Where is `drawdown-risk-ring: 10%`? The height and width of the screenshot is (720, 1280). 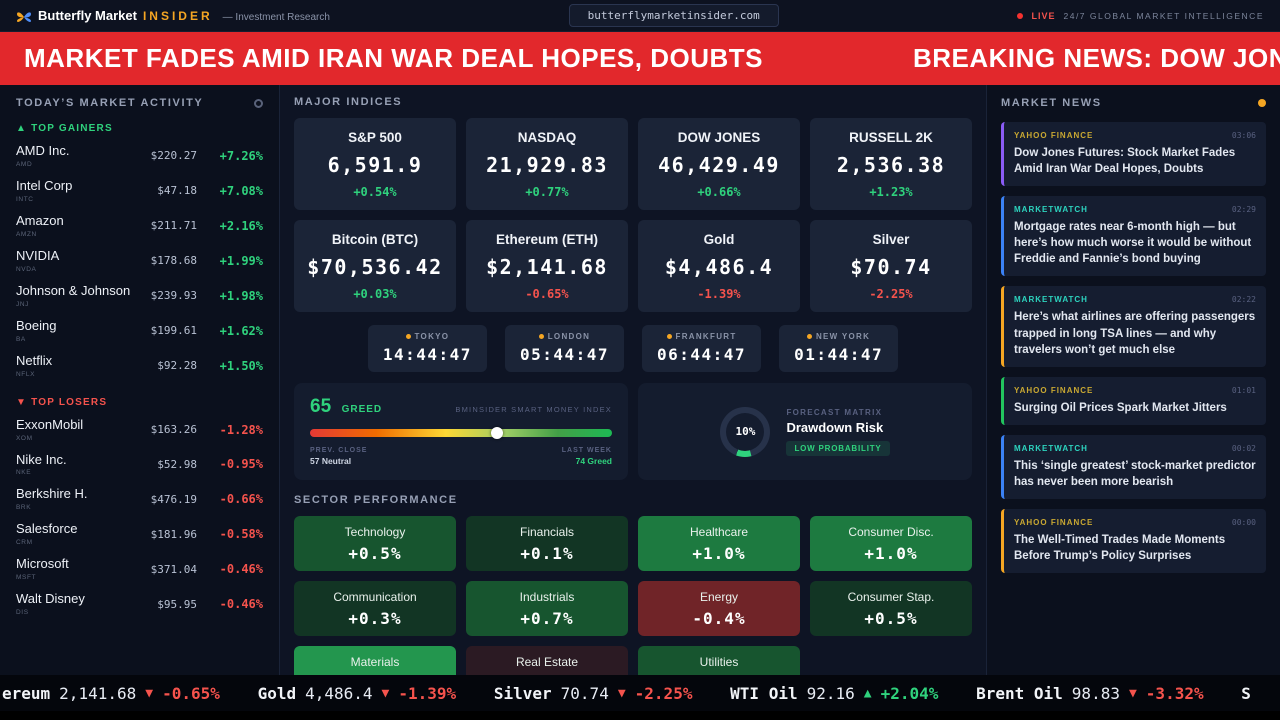
drawdown-risk-ring: 10% is located at coordinates (745, 431).